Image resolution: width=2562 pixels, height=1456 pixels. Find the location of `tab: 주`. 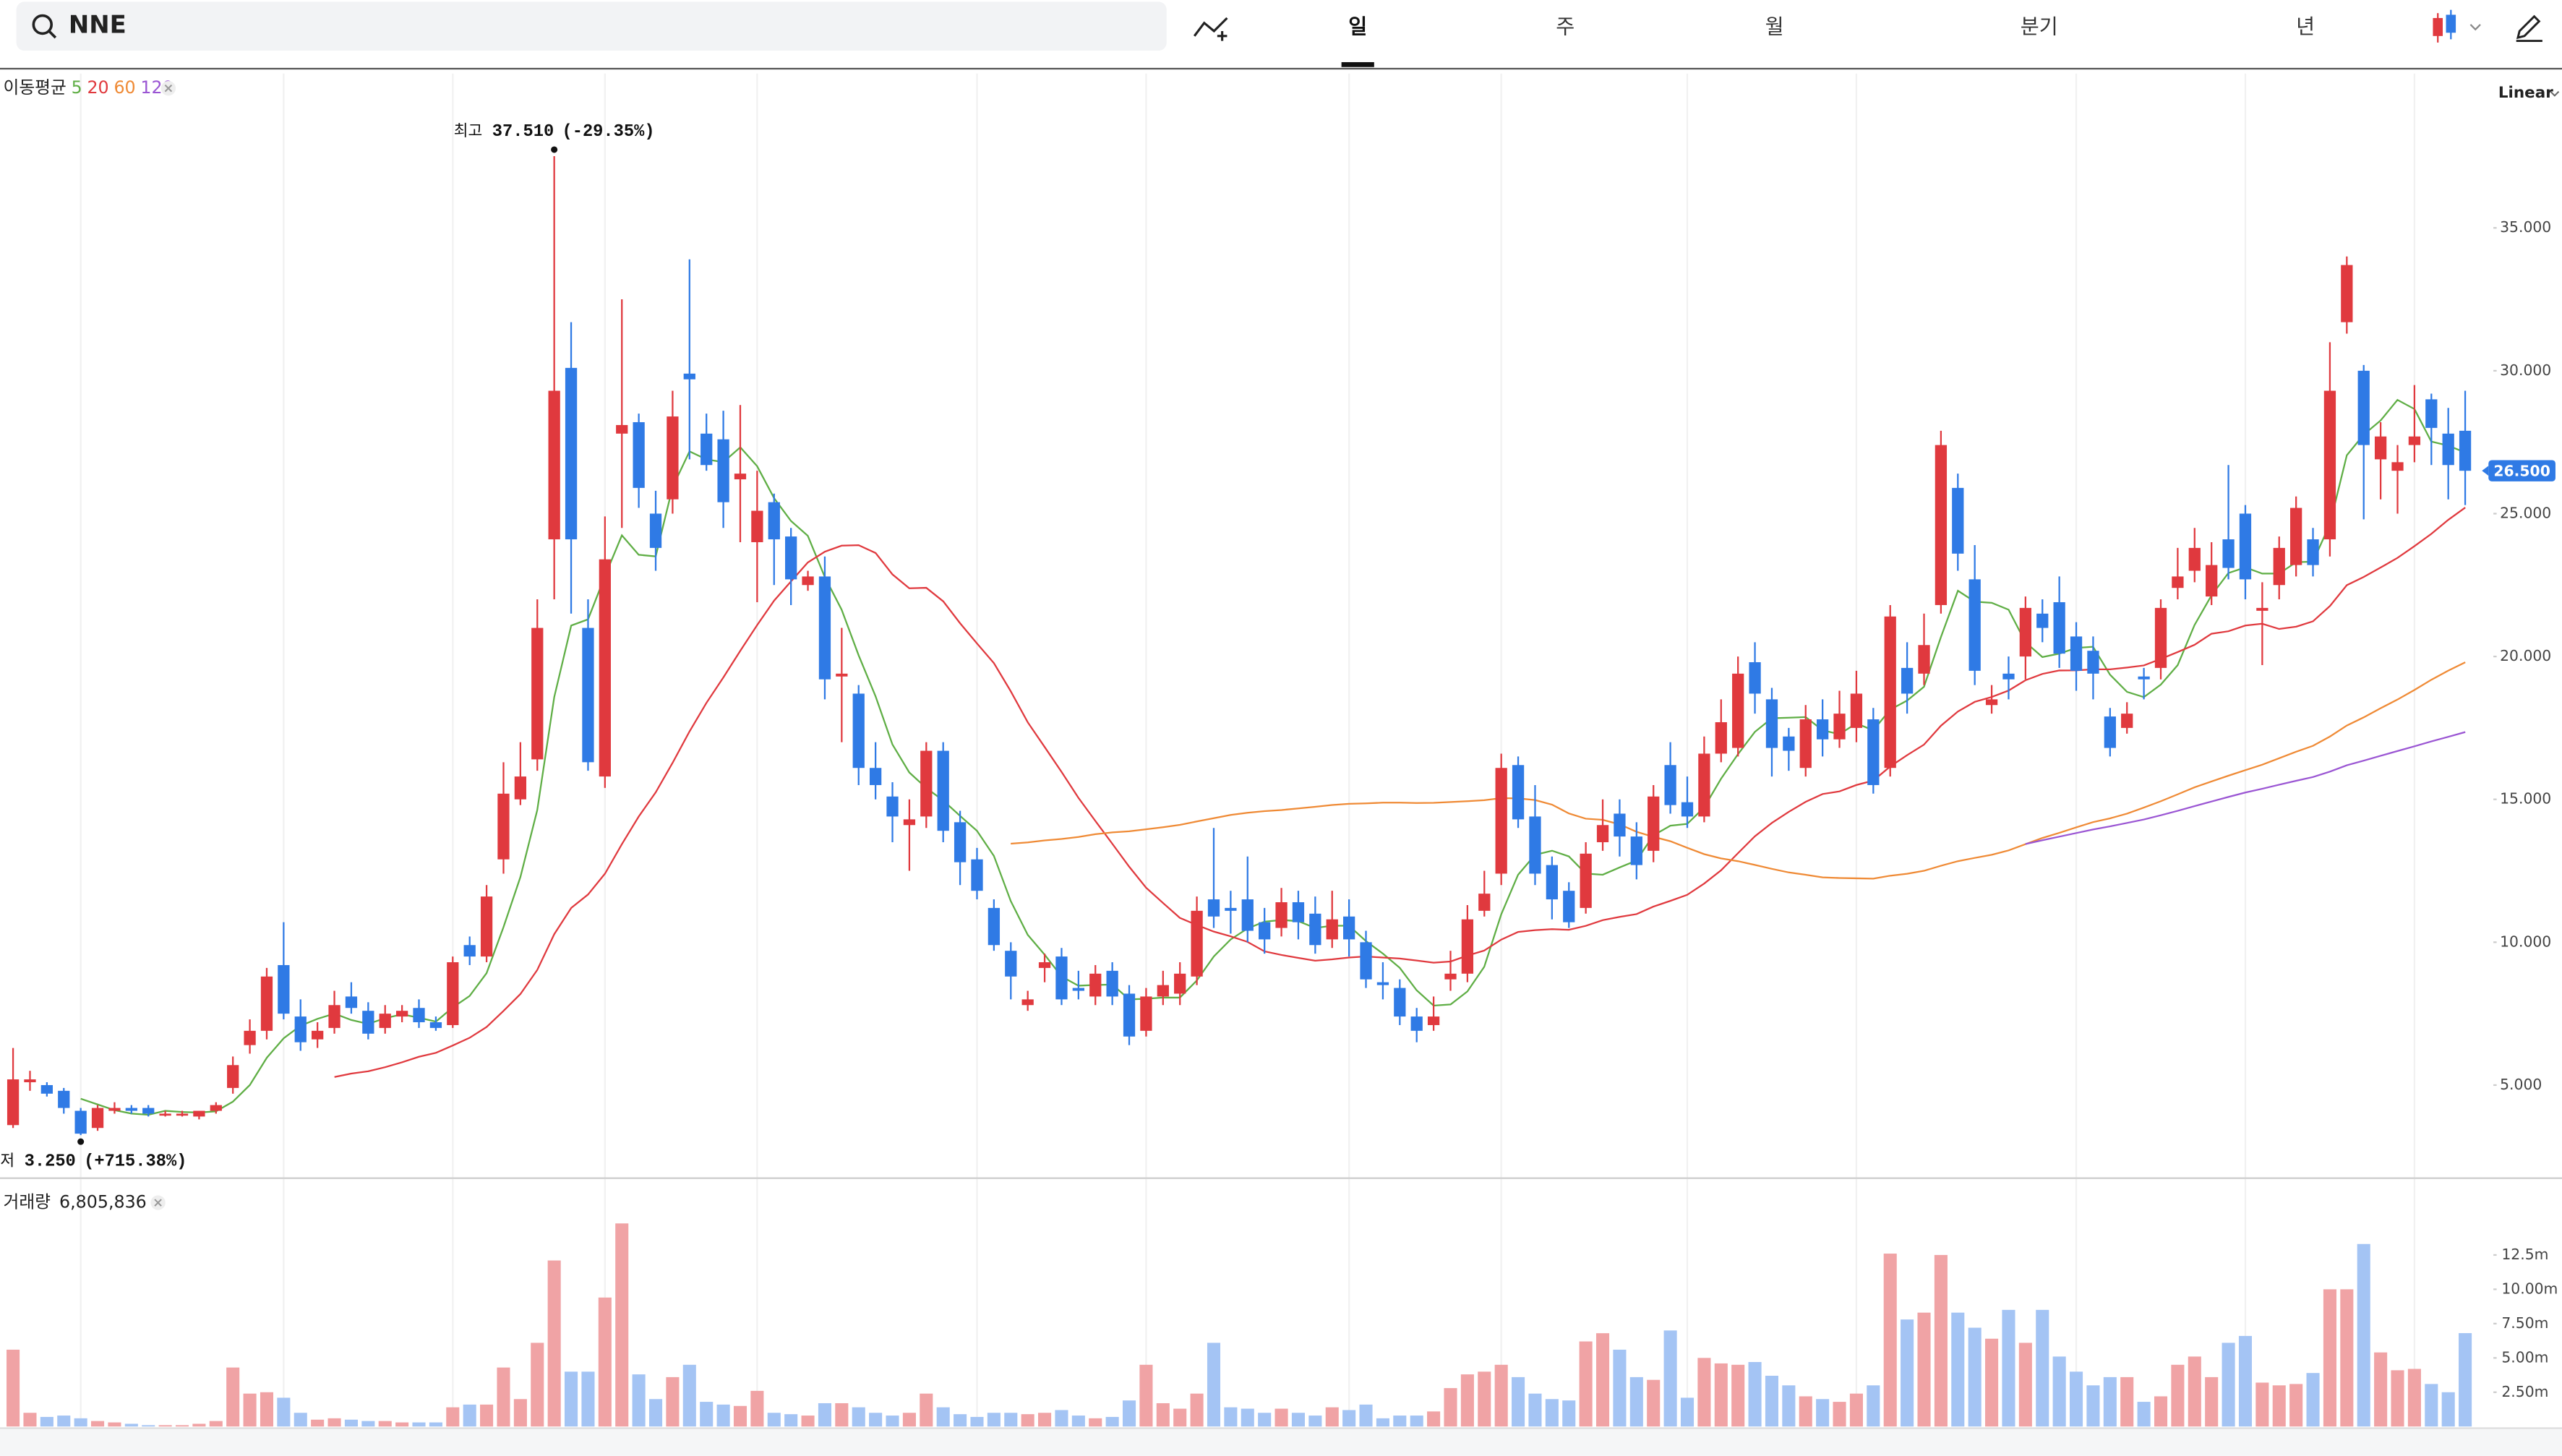

tab: 주 is located at coordinates (1565, 27).